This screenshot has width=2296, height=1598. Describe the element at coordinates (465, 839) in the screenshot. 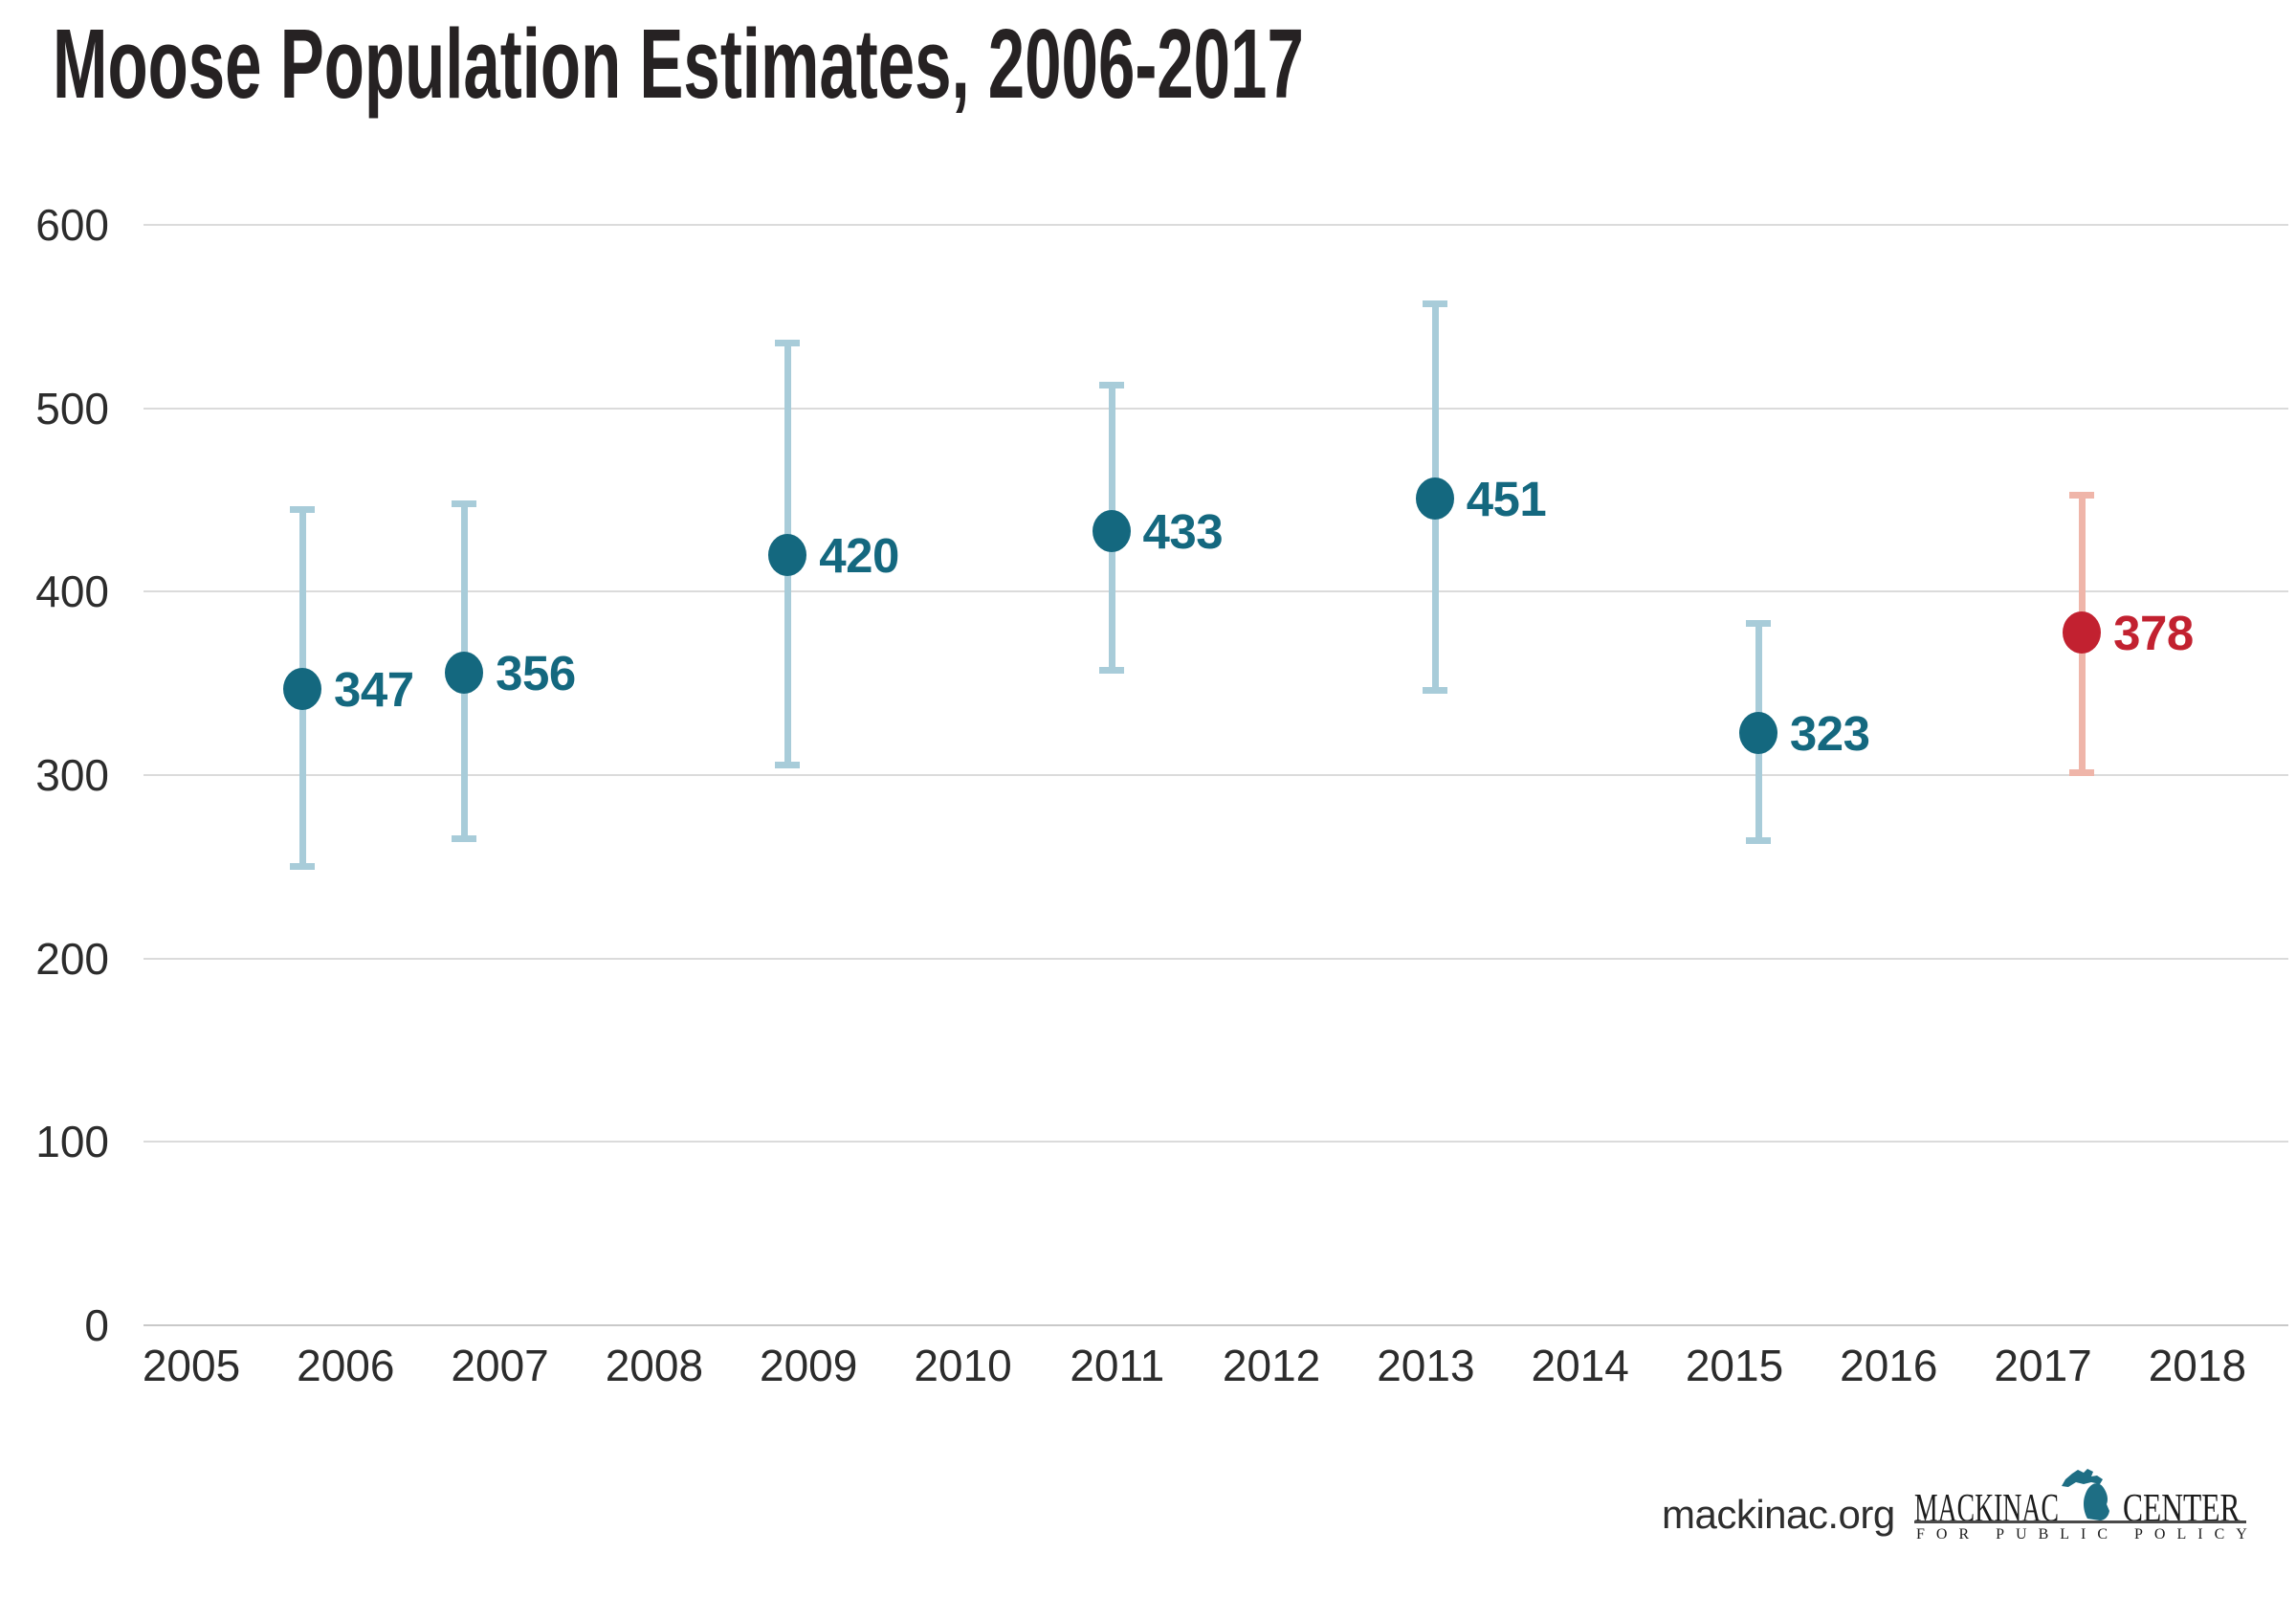

I see `error-bar-cap-bottom-2007` at that location.